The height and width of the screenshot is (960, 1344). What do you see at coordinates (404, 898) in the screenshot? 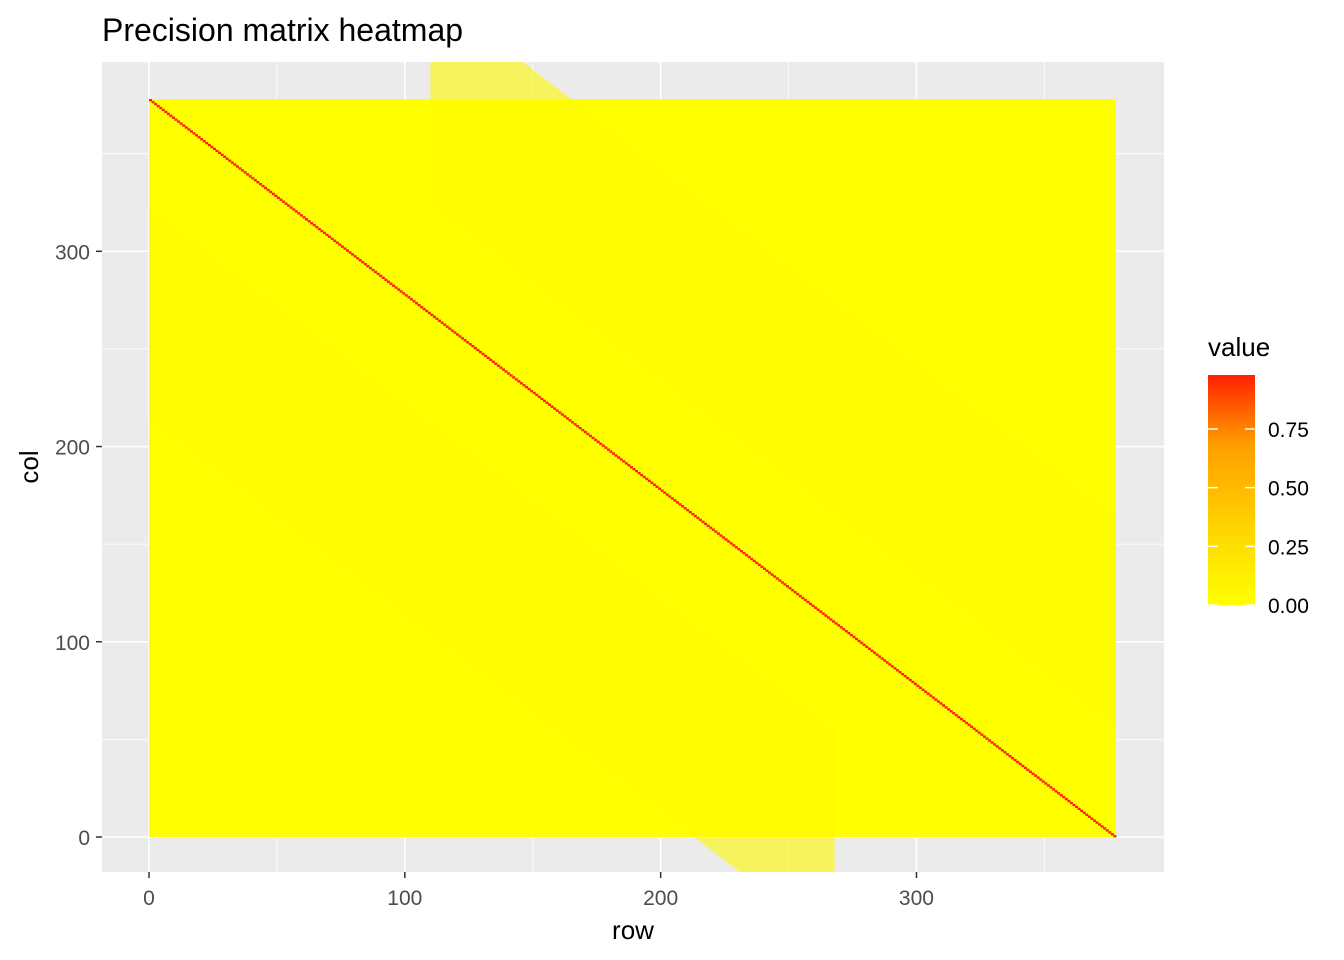
I see `x-tick-label: 100` at bounding box center [404, 898].